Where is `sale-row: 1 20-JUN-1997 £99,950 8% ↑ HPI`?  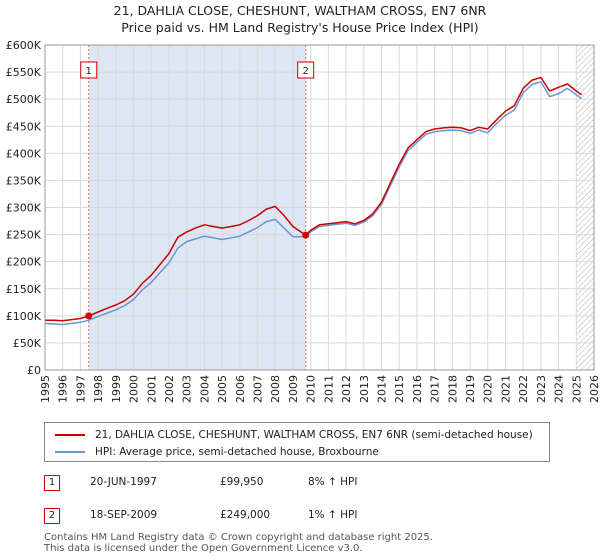
sale-row: 1 20-JUN-1997 £99,950 8% ↑ HPI is located at coordinates (304, 485).